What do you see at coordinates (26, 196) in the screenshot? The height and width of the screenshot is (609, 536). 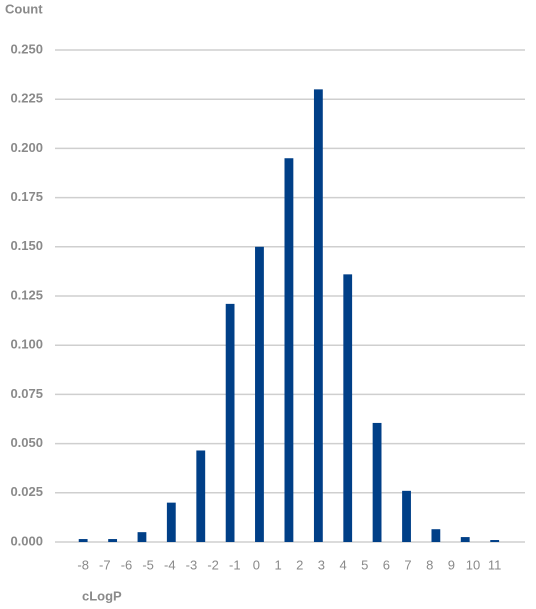 I see `y-tick-label: 0.175` at bounding box center [26, 196].